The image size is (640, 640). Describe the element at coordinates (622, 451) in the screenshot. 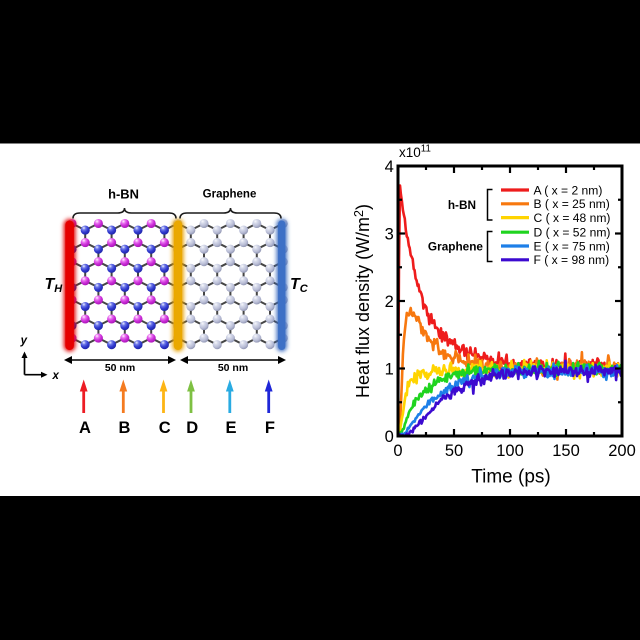

I see `svg-text: 200` at that location.